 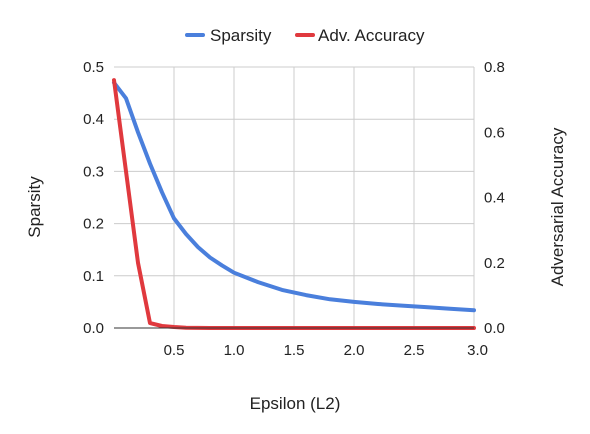 I want to click on legend-label-adv-accuracy: Adv. Accuracy, so click(x=371, y=35).